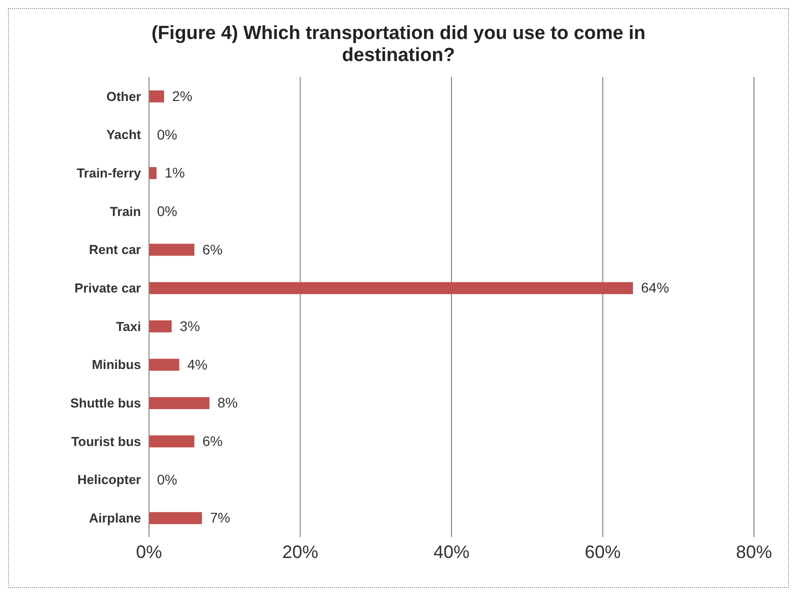  Describe the element at coordinates (451, 552) in the screenshot. I see `x-tick-label: 40%` at that location.